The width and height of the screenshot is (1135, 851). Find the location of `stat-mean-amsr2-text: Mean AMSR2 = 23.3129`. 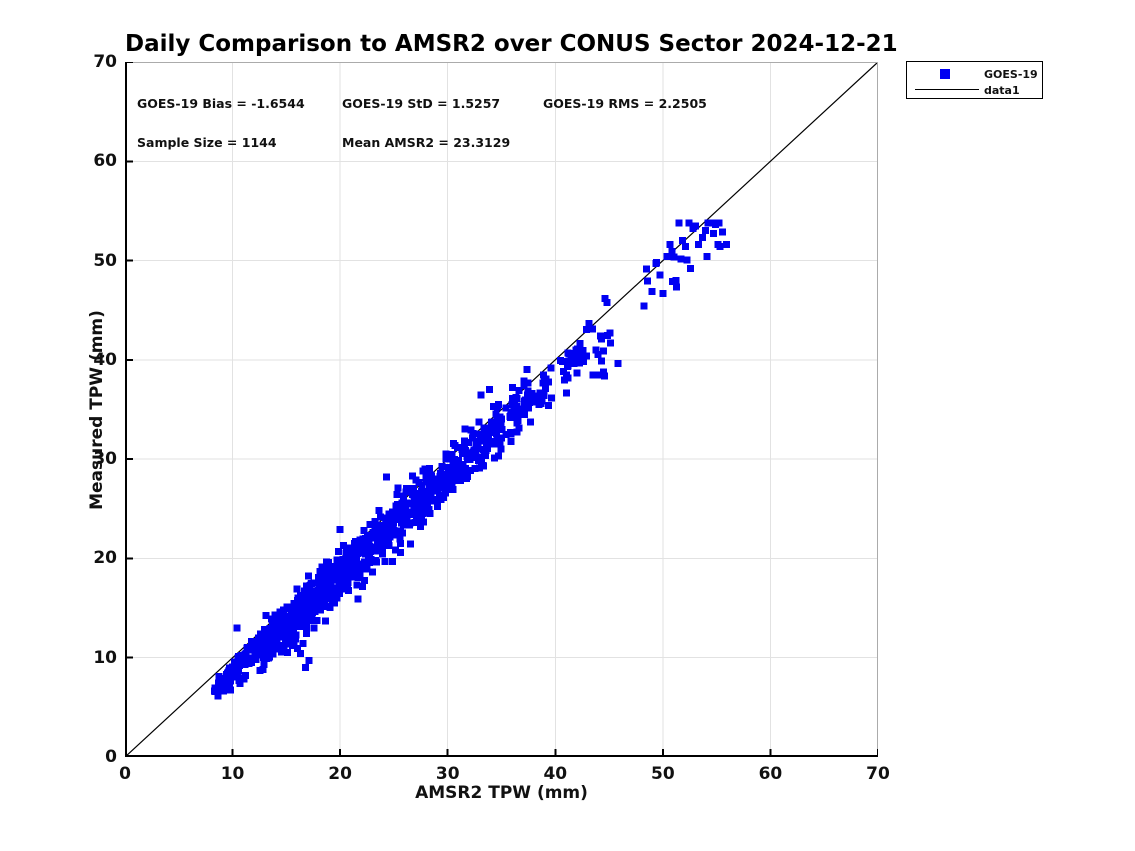

stat-mean-amsr2-text: Mean AMSR2 = 23.3129 is located at coordinates (426, 142).